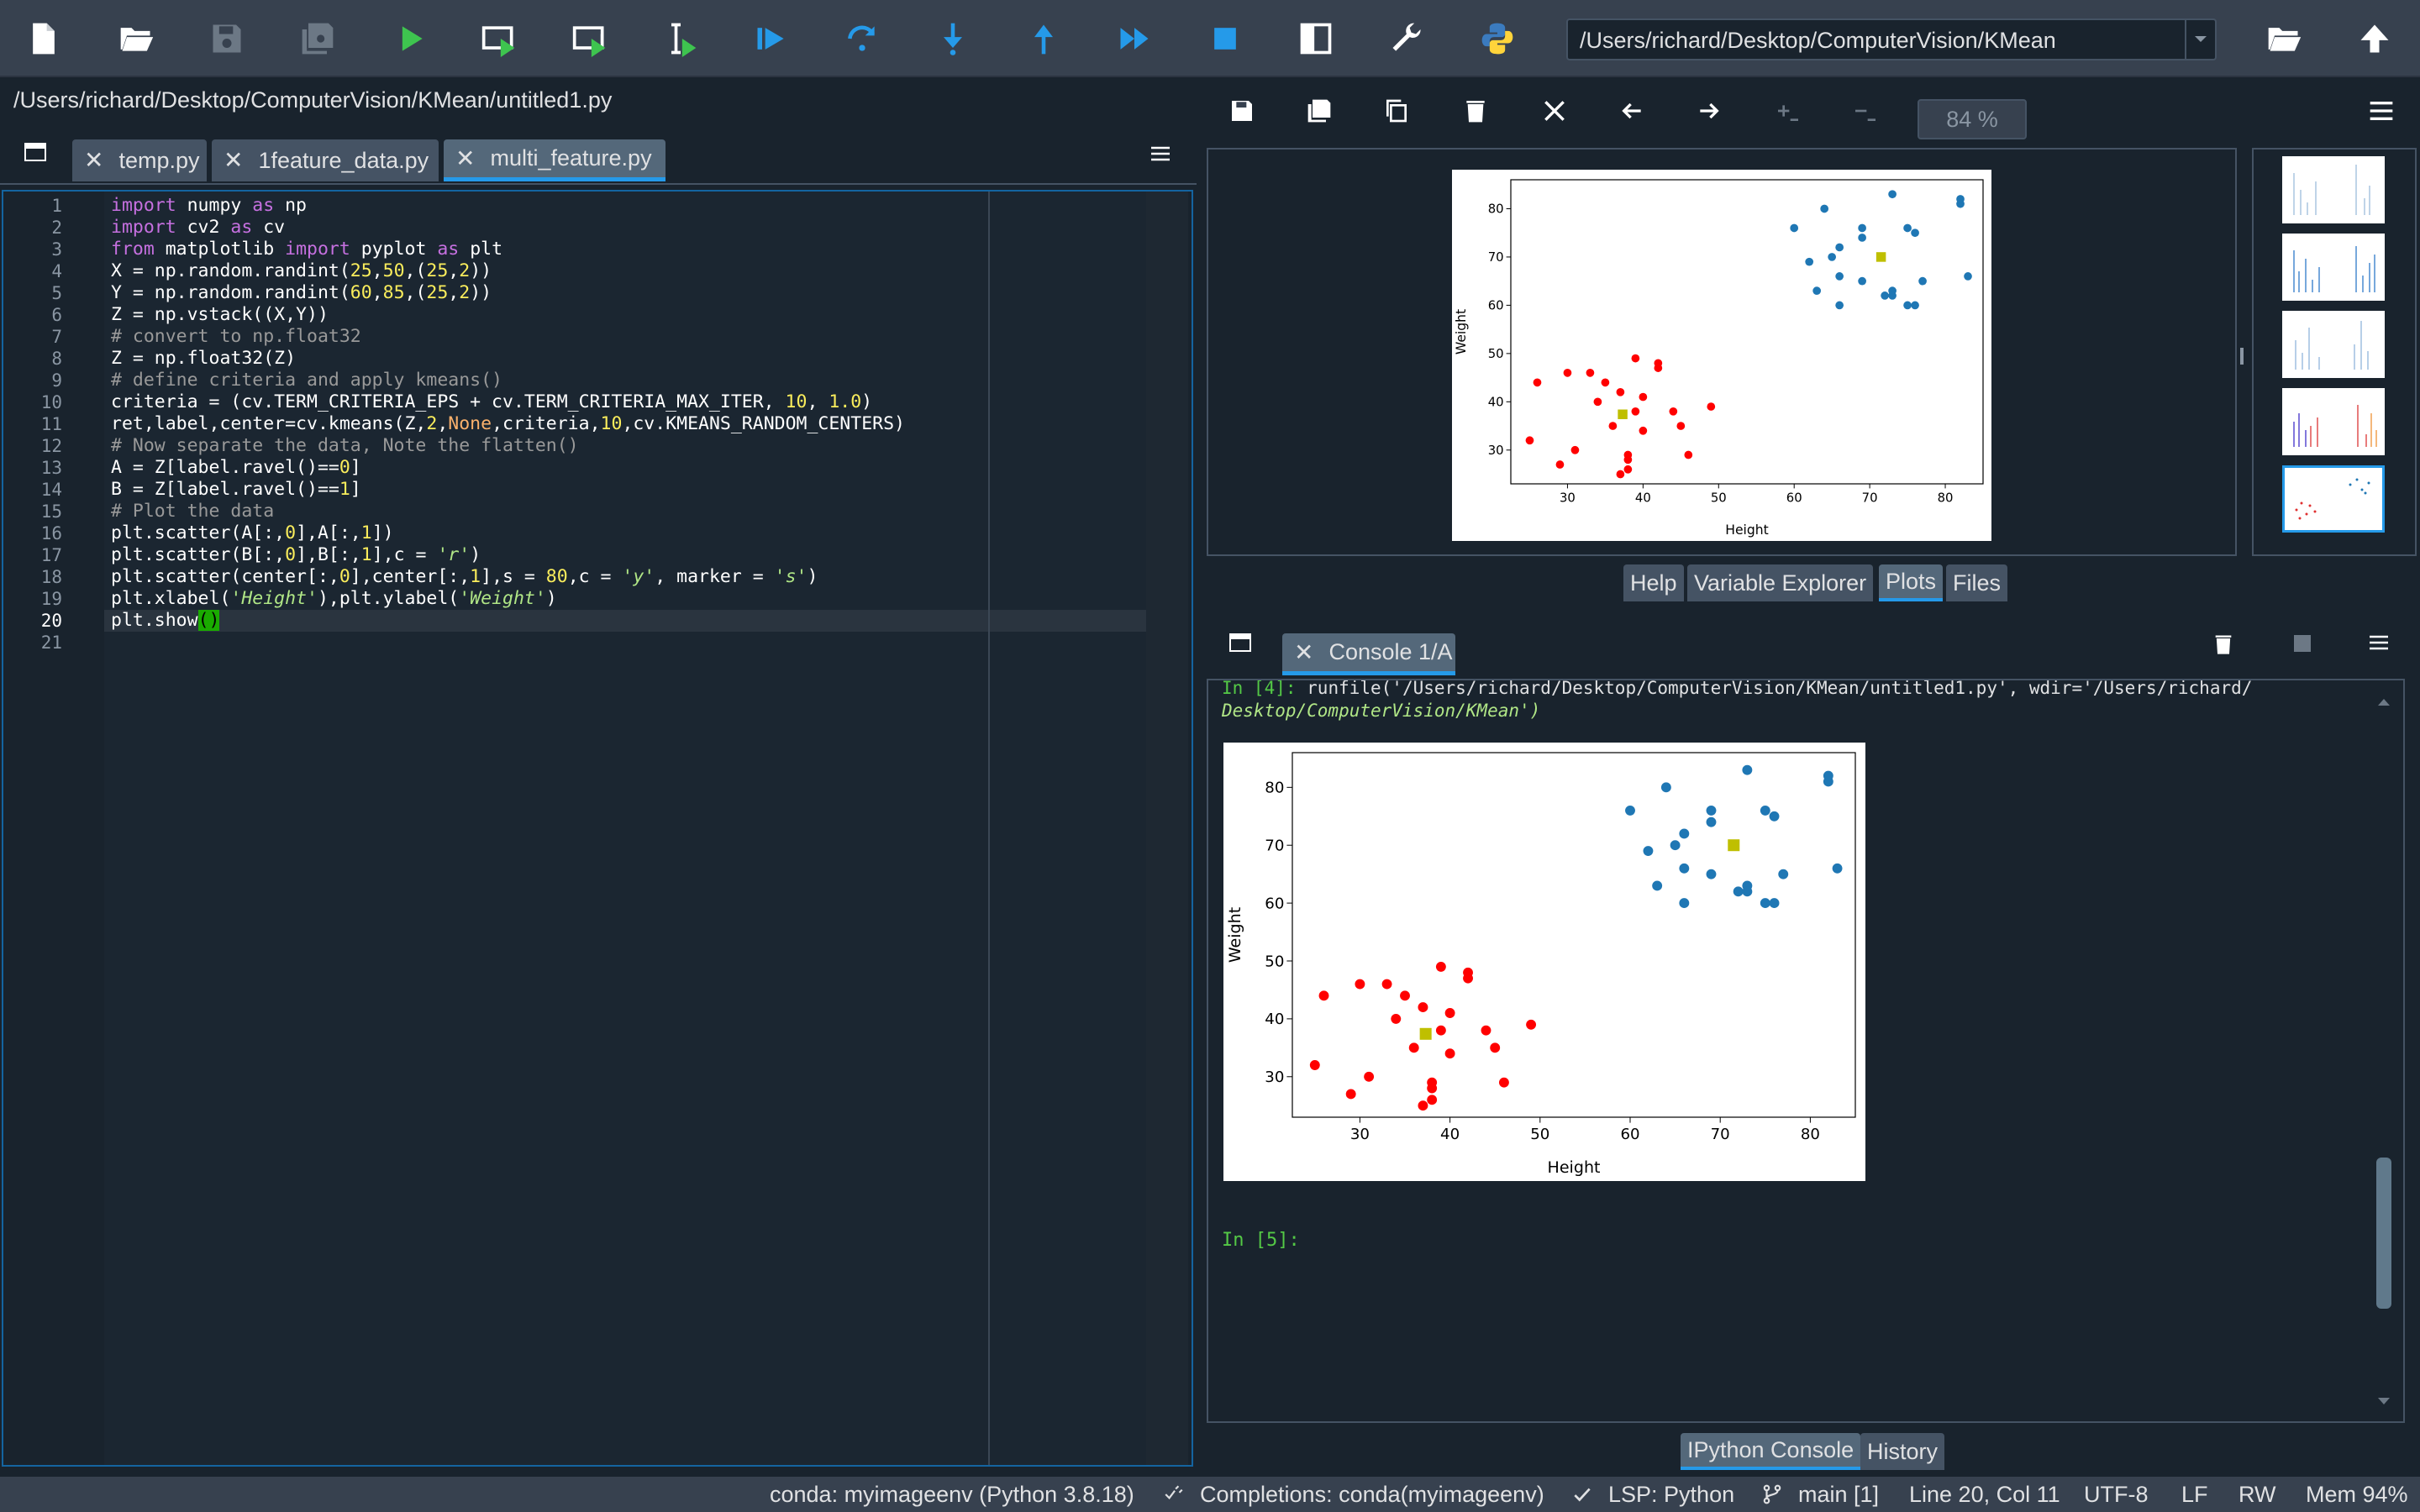 This screenshot has width=2420, height=1512. I want to click on save-plot-icon, so click(1242, 111).